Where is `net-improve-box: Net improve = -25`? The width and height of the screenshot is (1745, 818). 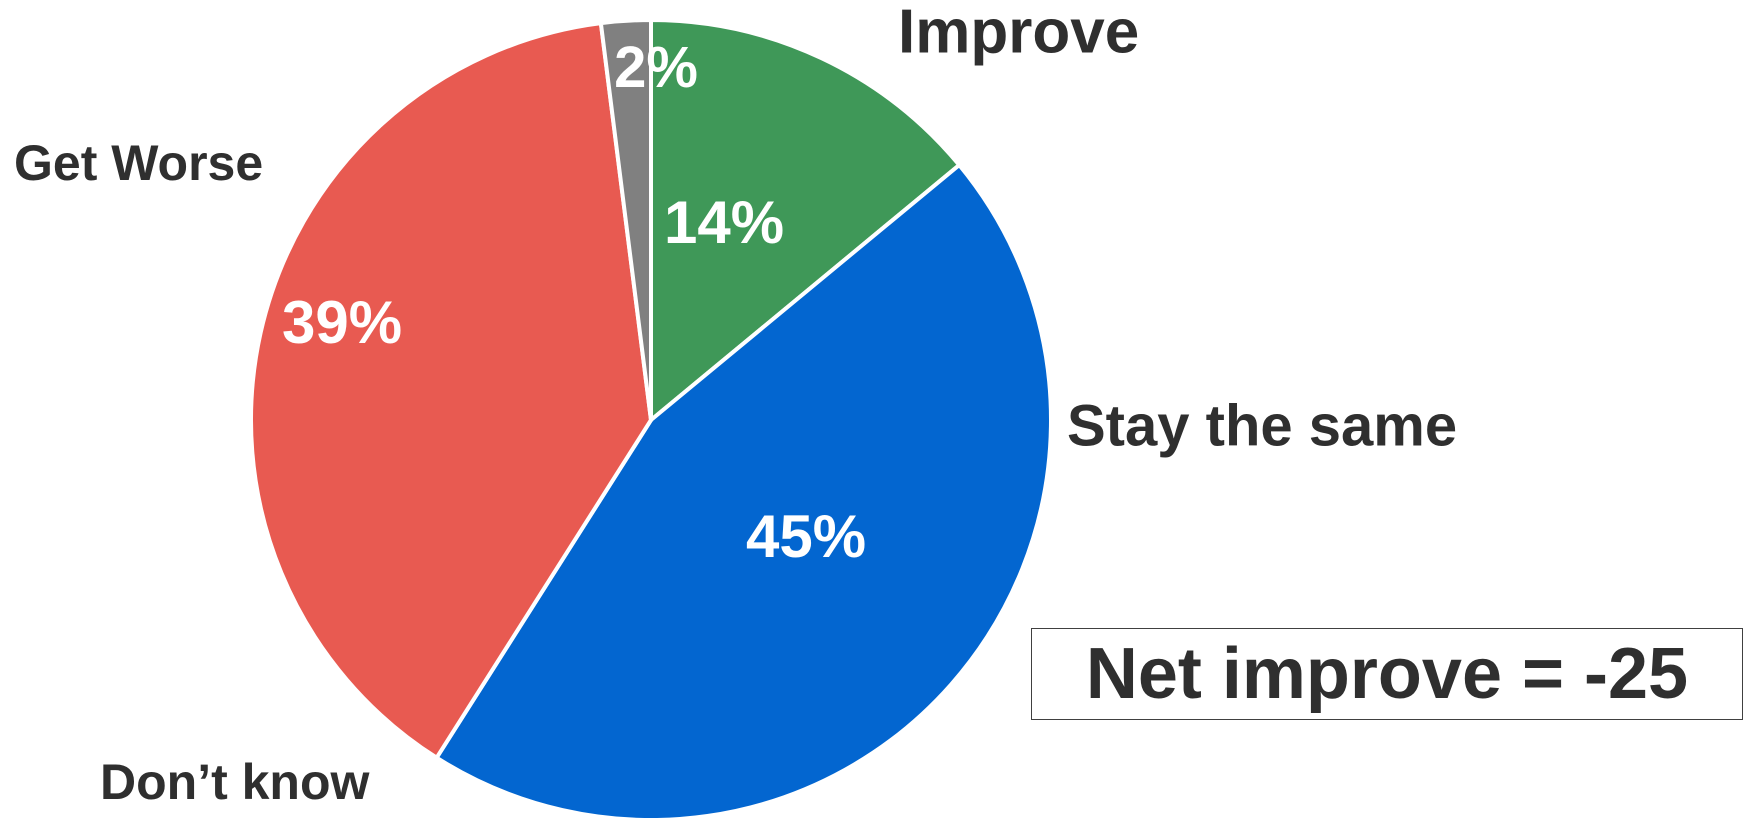
net-improve-box: Net improve = -25 is located at coordinates (1387, 674).